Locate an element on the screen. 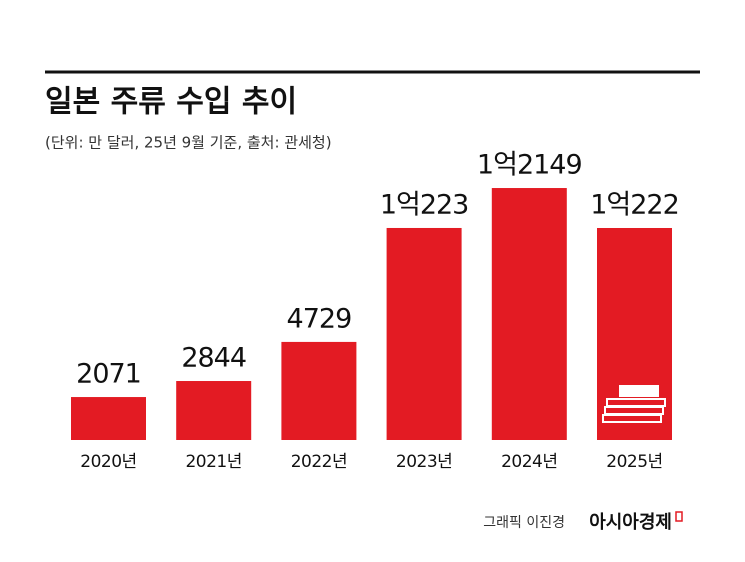 This screenshot has width=745, height=562. brand-icon is located at coordinates (679, 516).